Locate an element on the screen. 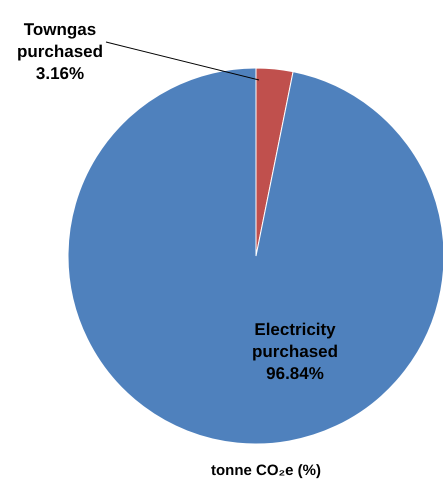  slice-label: Electricity purchased is located at coordinates (295, 340).